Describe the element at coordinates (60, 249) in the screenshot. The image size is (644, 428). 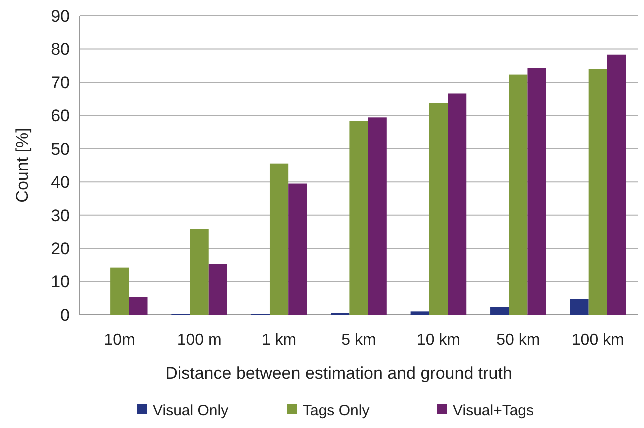
I see `y-tick-label: 20` at that location.